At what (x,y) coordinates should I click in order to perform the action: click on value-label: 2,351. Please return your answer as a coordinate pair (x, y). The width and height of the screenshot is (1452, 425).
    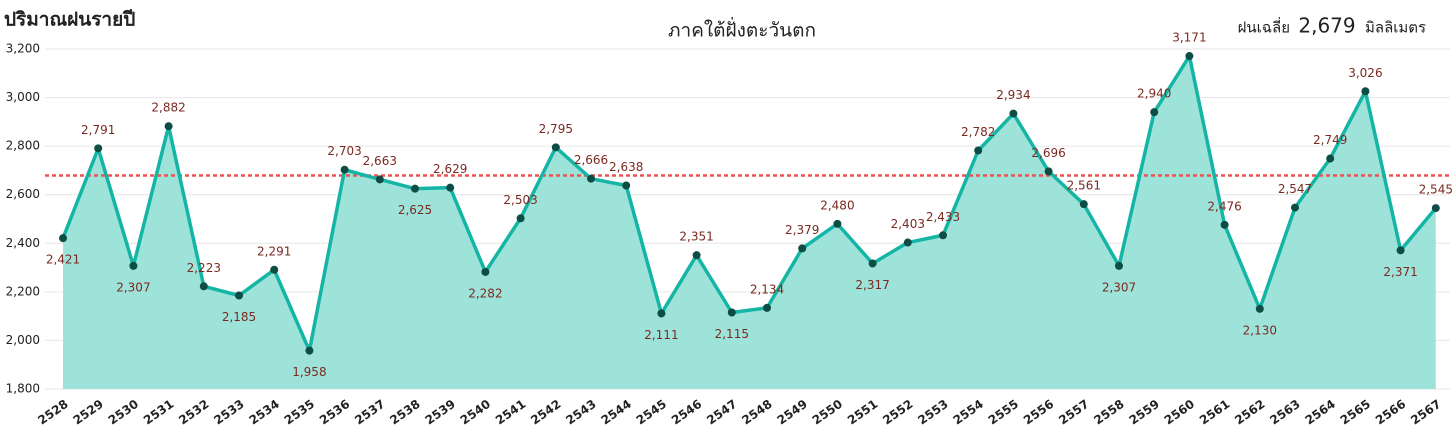
    Looking at the image, I should click on (696, 237).